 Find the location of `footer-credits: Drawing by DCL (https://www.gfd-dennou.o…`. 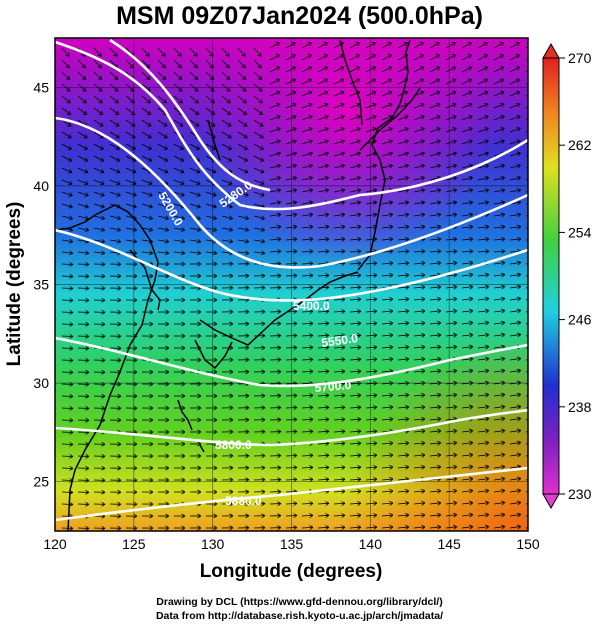

footer-credits: Drawing by DCL (https://www.gfd-dennou.o… is located at coordinates (299, 609).